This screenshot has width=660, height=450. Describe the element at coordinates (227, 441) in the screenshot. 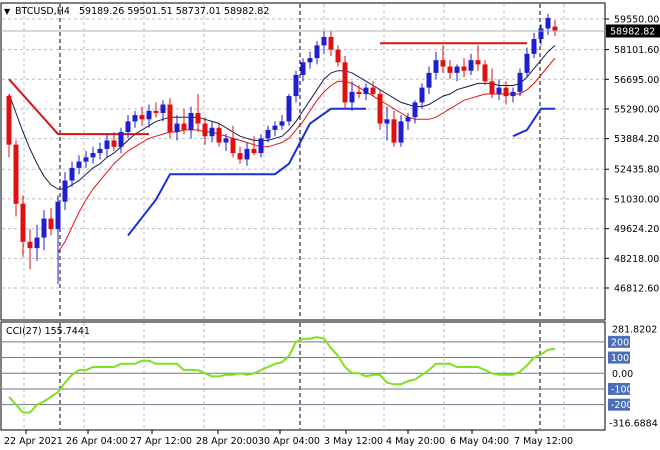

I see `time-tick-label: 28 Apr 20:00` at that location.